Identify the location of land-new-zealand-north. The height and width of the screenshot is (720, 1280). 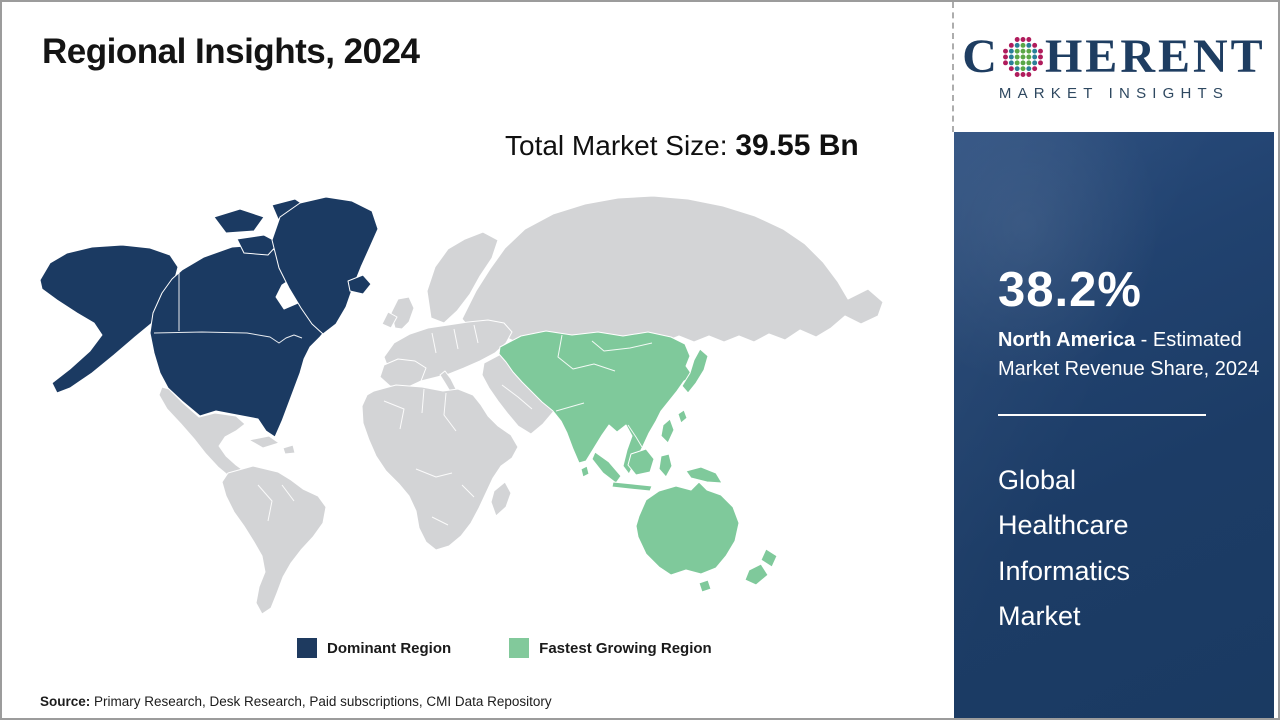
(769, 558).